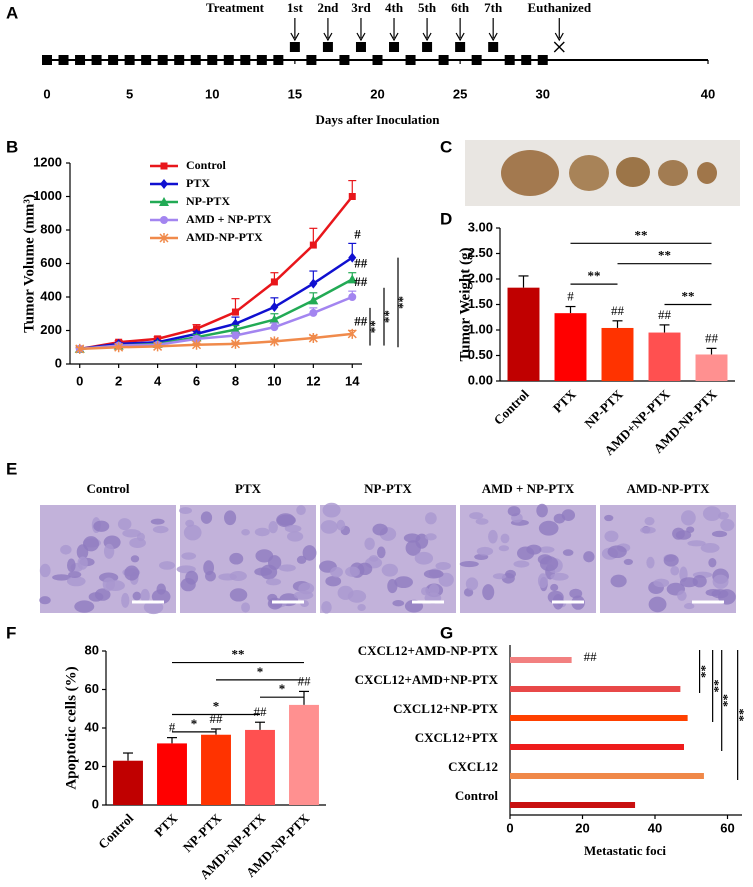 The width and height of the screenshot is (753, 887). What do you see at coordinates (655, 827) in the screenshot?
I see `x-tick-label: 40` at bounding box center [655, 827].